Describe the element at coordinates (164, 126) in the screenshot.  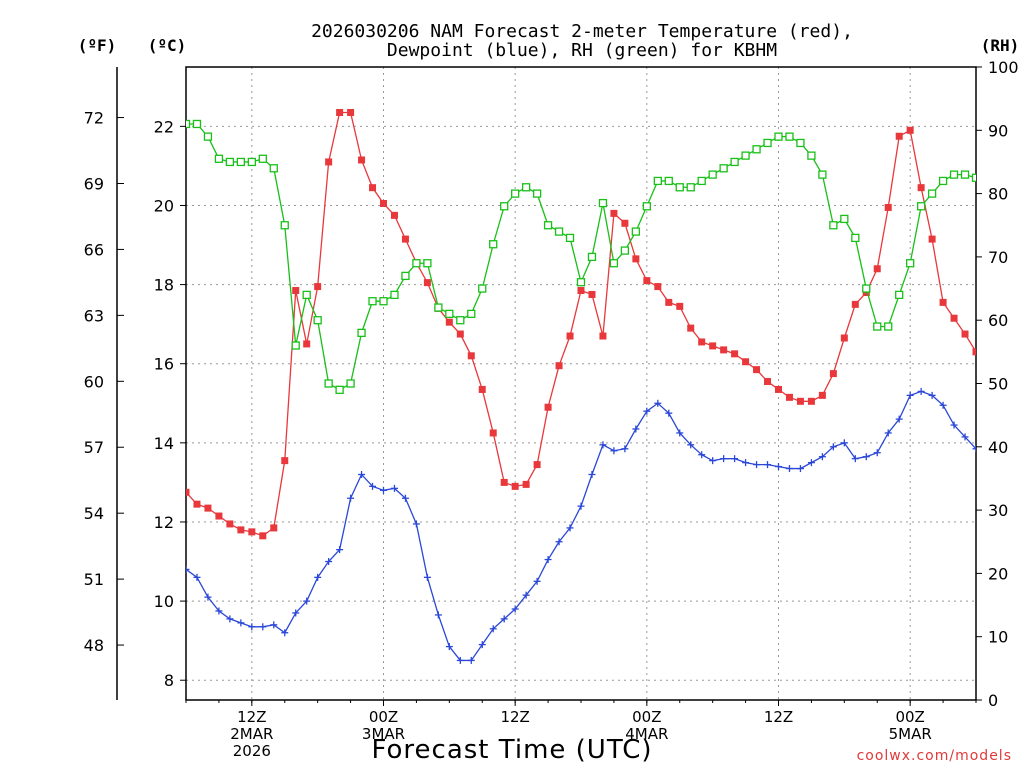
I see `celsius-tick-label: 22` at that location.